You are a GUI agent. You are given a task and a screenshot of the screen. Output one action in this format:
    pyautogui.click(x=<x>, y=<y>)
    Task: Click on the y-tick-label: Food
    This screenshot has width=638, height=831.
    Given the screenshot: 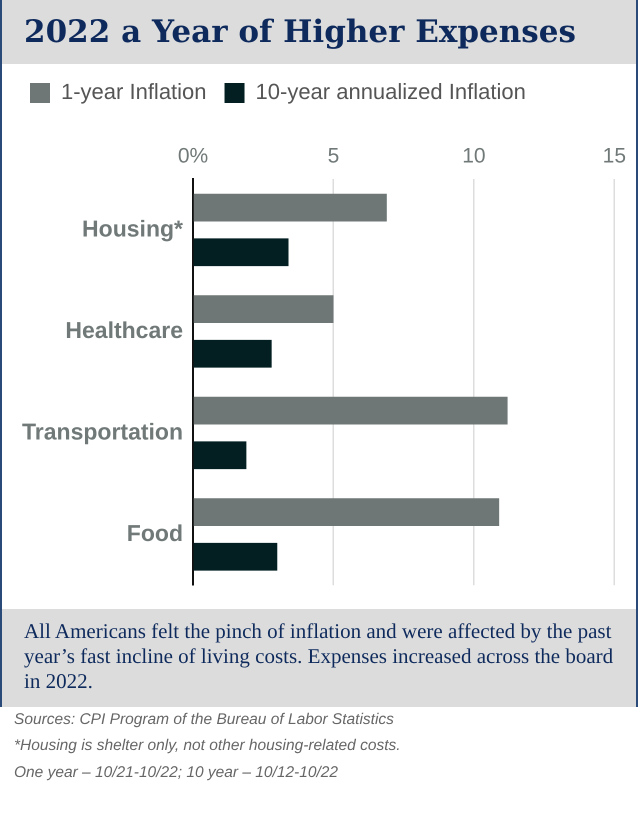 What is the action you would take?
    pyautogui.click(x=155, y=533)
    